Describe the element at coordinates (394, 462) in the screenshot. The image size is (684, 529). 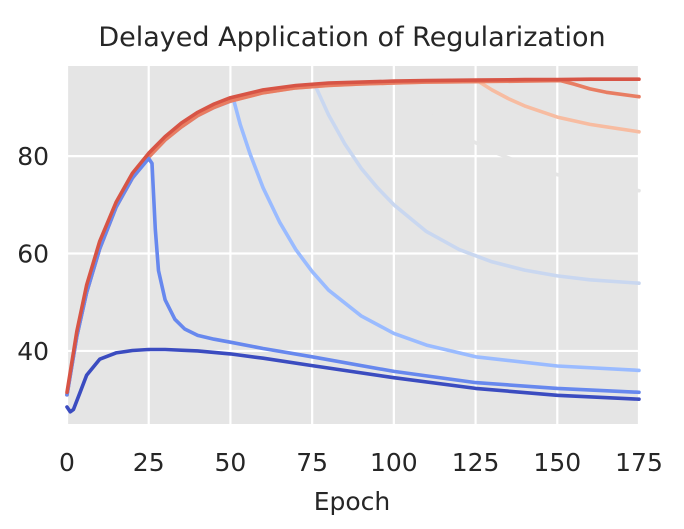
I see `x-tick-label: 100` at that location.